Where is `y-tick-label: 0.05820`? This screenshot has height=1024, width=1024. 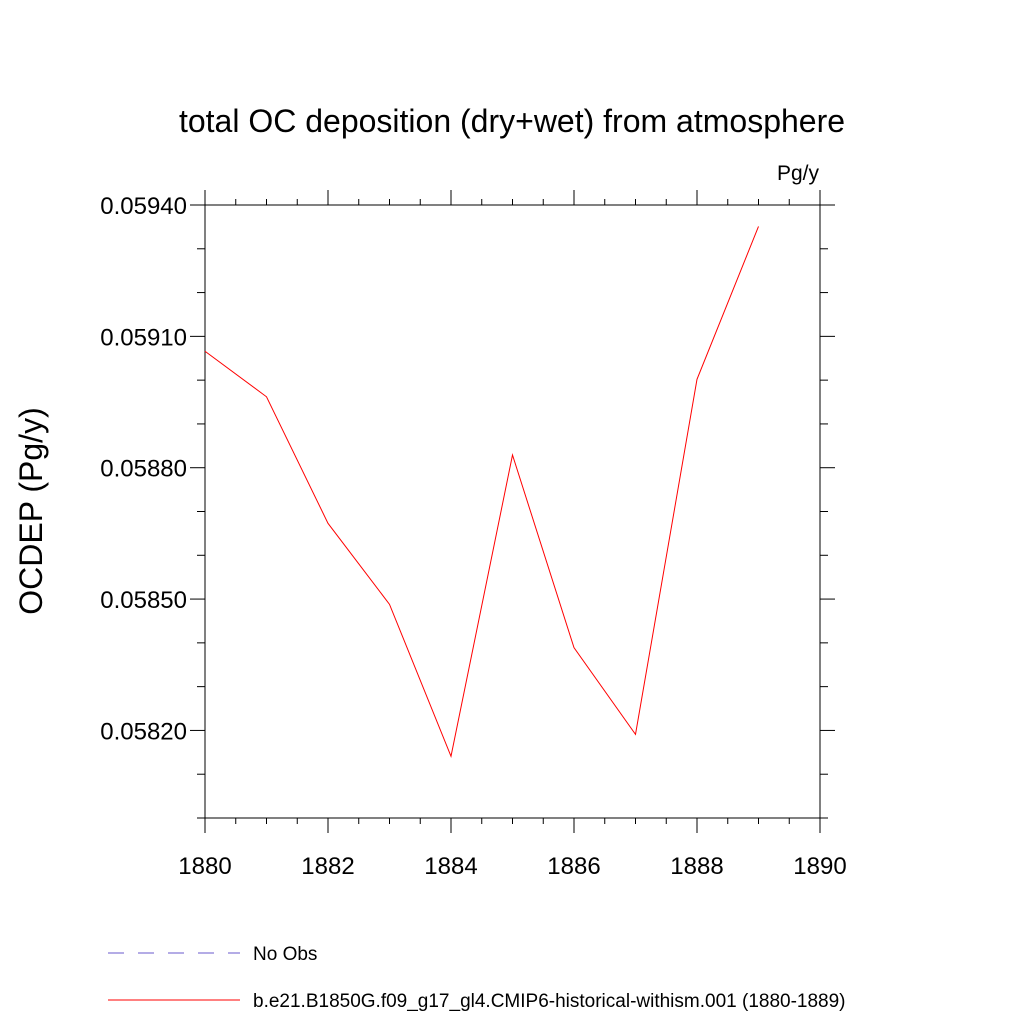
y-tick-label: 0.05820 is located at coordinates (143, 731).